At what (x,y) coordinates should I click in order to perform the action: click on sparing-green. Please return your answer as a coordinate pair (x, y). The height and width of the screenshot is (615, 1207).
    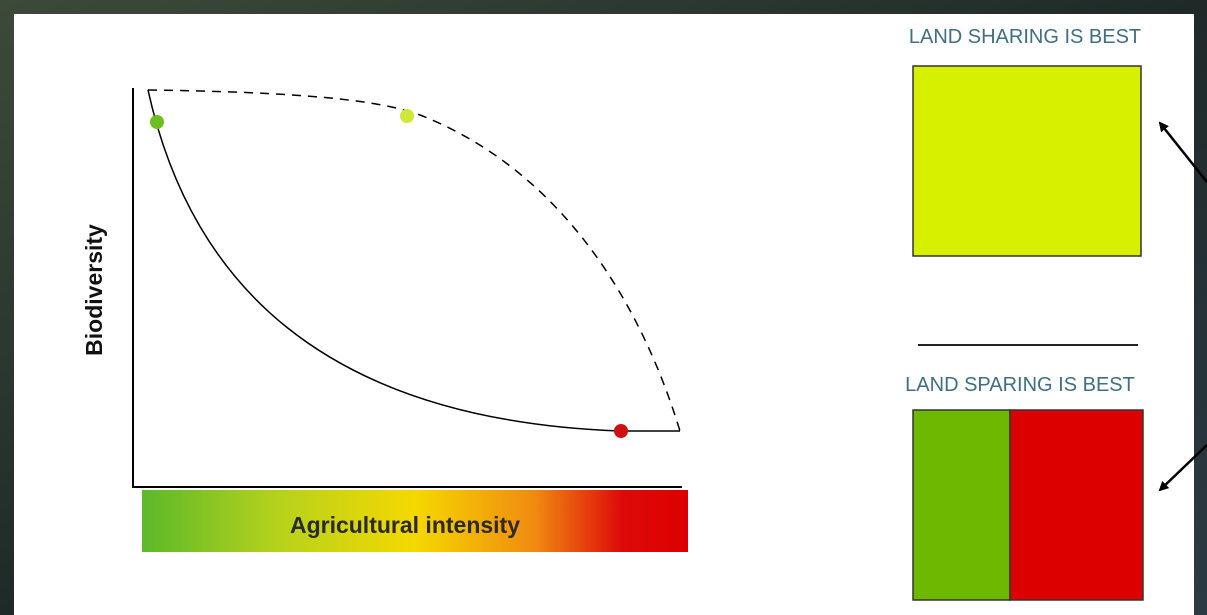
    Looking at the image, I should click on (961, 505).